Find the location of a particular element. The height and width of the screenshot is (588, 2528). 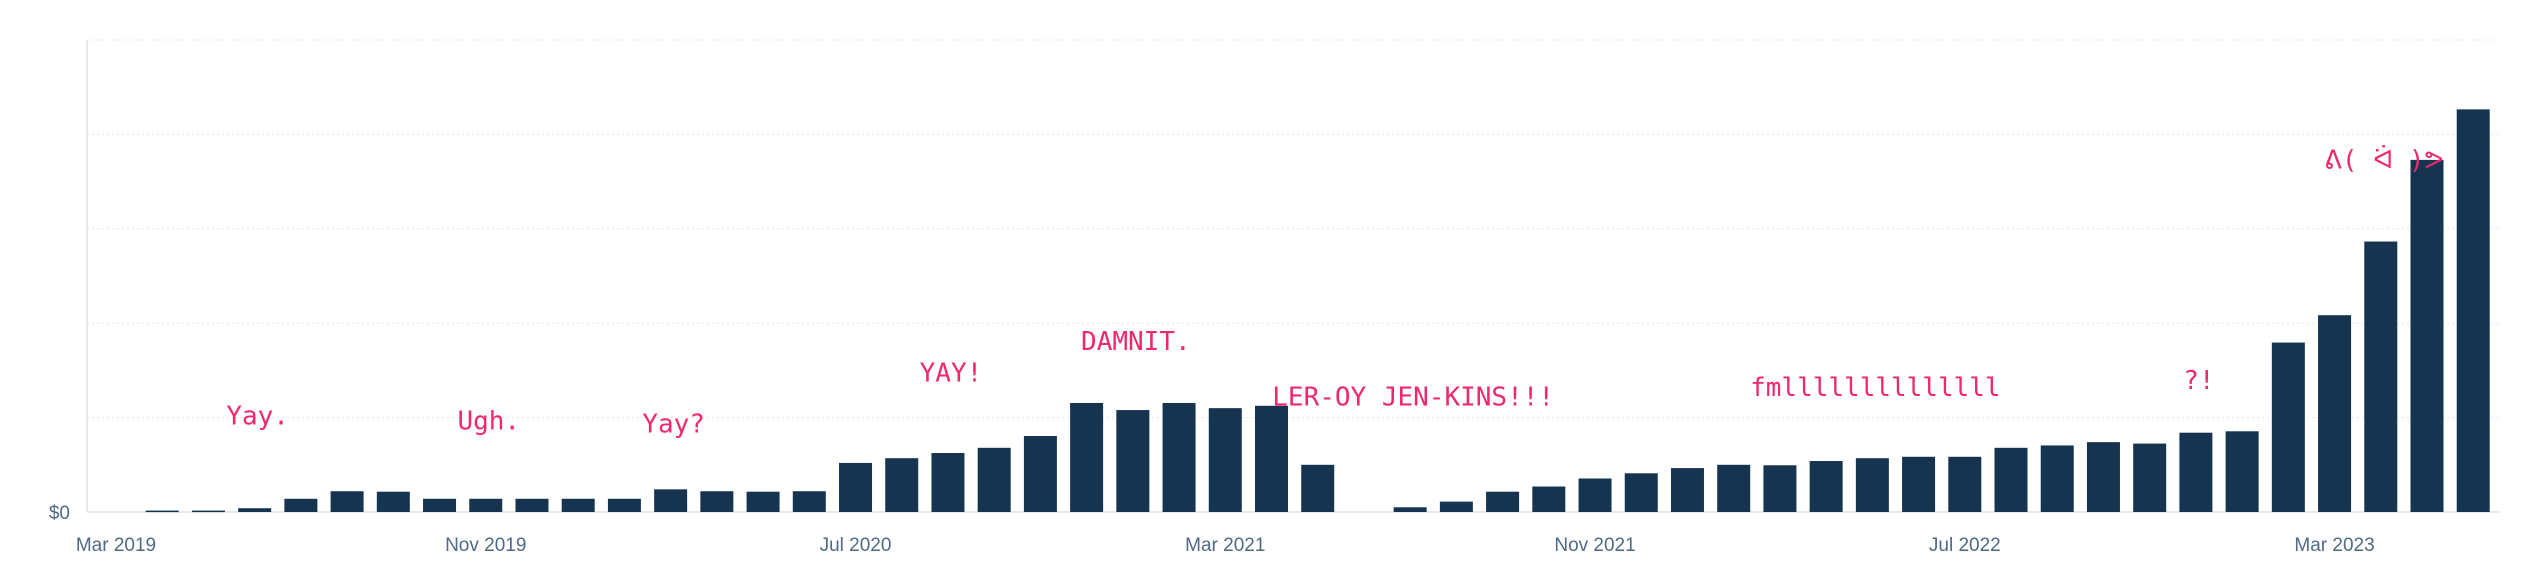

annotation-label: Yay. is located at coordinates (257, 417).